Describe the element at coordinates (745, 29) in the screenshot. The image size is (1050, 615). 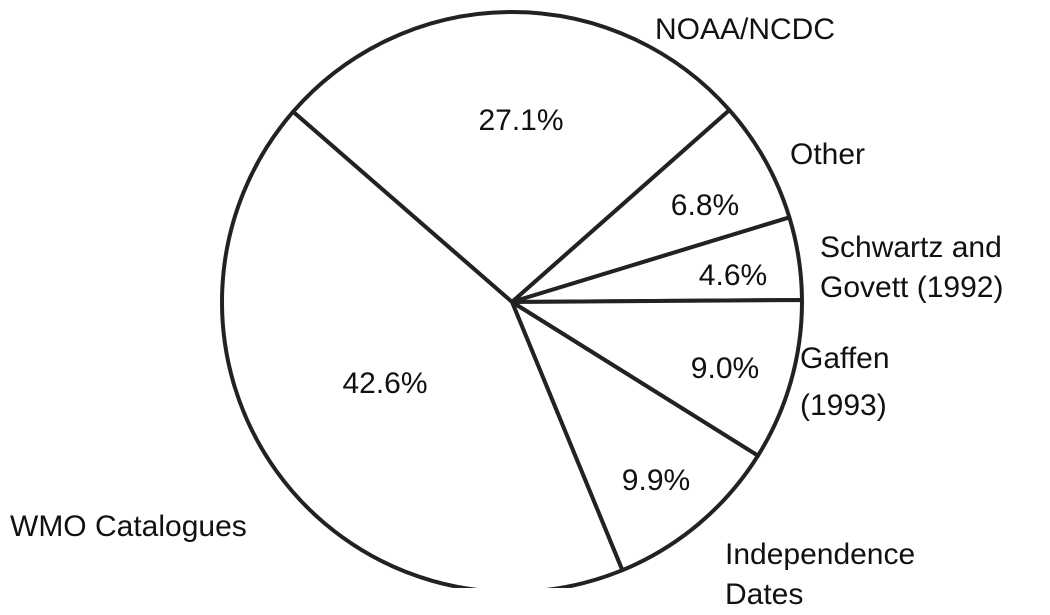
I see `category-label: NOAA/NCDC` at that location.